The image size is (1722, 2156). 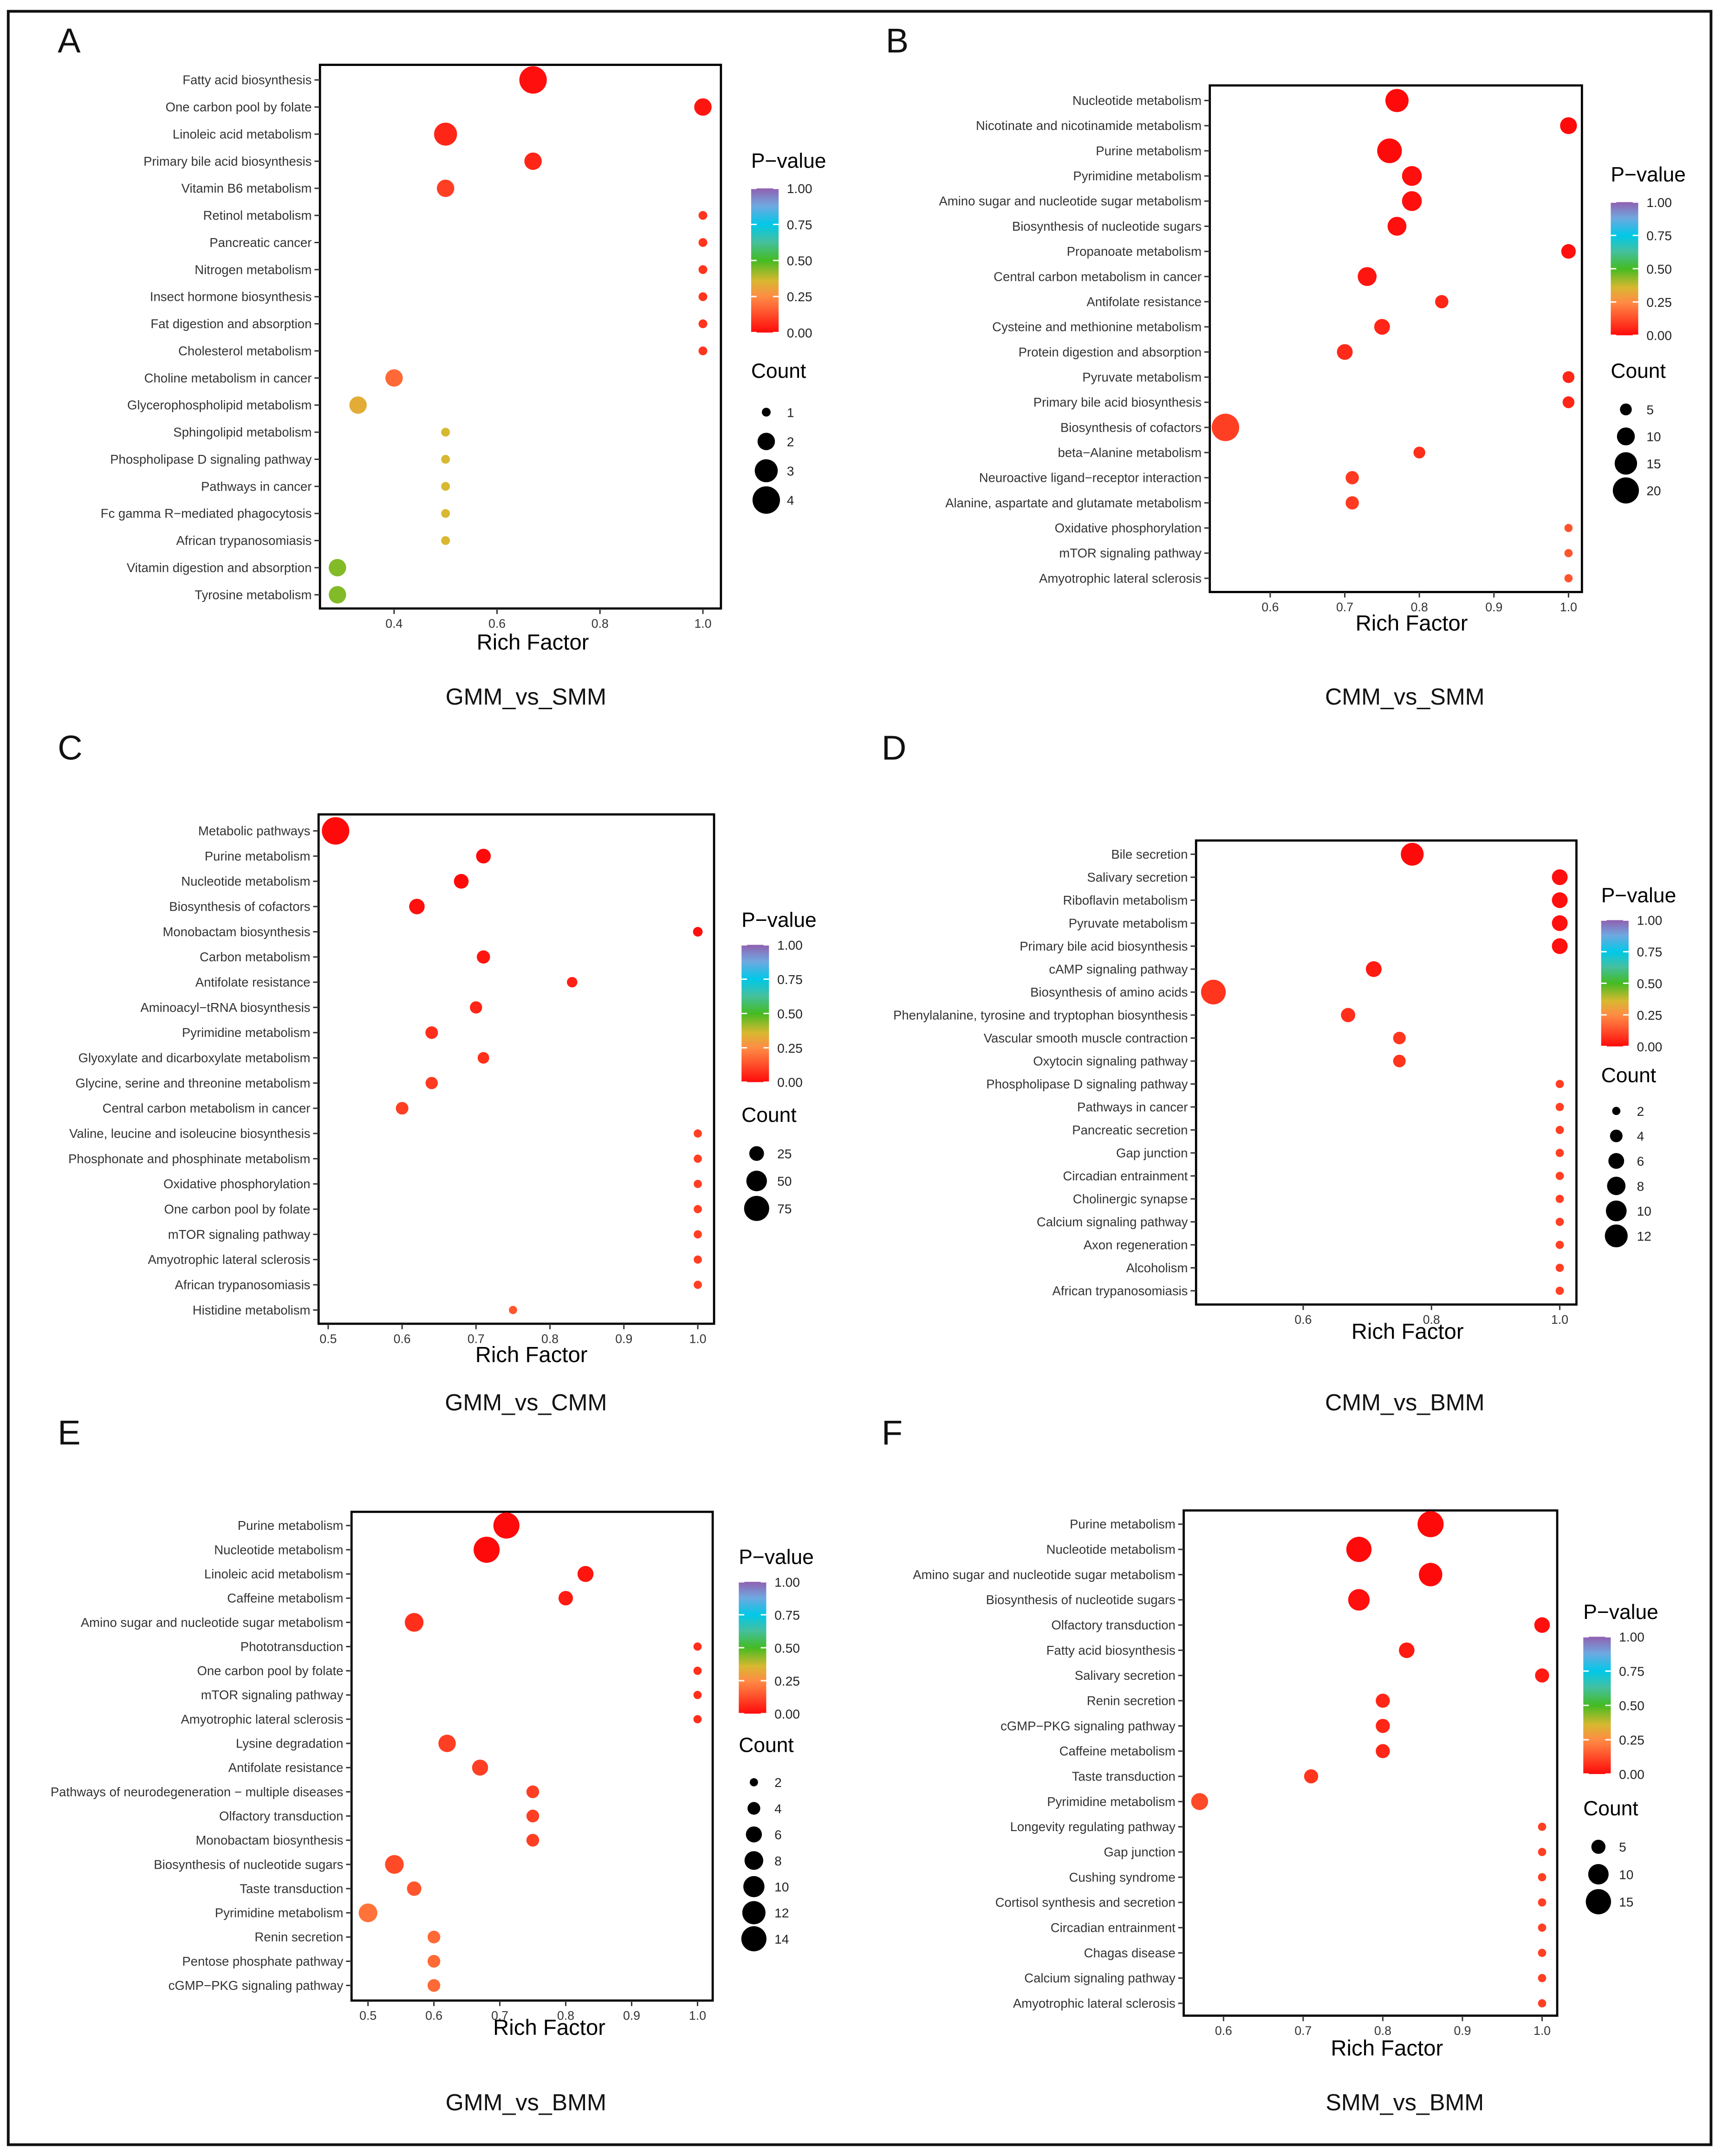 What do you see at coordinates (238, 107) in the screenshot?
I see `y-tick-label: One carbon pool by folate` at bounding box center [238, 107].